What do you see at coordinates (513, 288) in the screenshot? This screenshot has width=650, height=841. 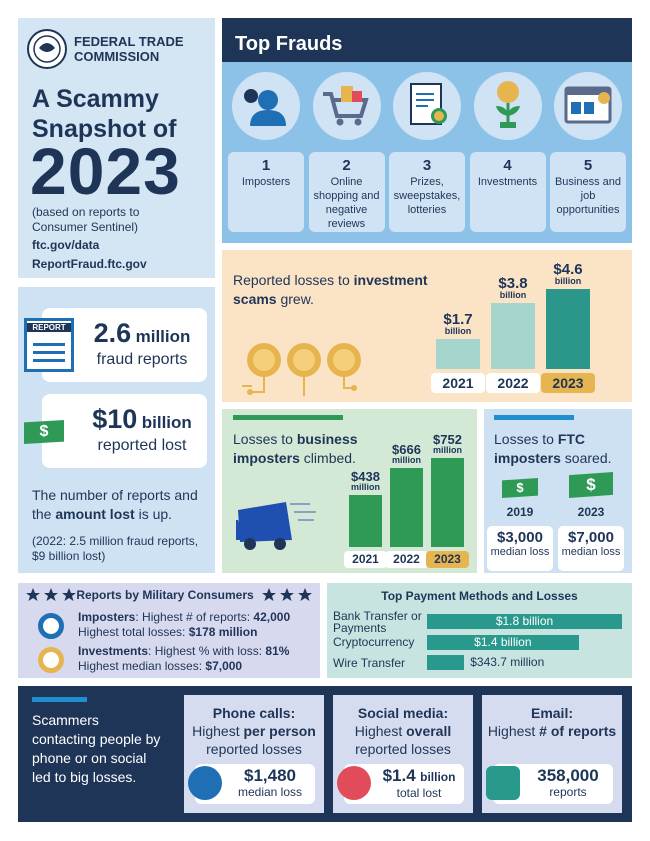 I see `value-label: $3.8 billion` at bounding box center [513, 288].